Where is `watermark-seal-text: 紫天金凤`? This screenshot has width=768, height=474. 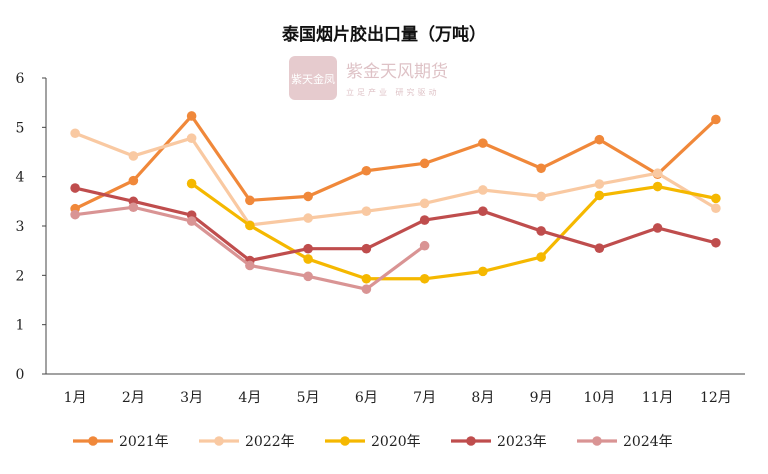 watermark-seal-text: 紫天金凤 is located at coordinates (313, 79).